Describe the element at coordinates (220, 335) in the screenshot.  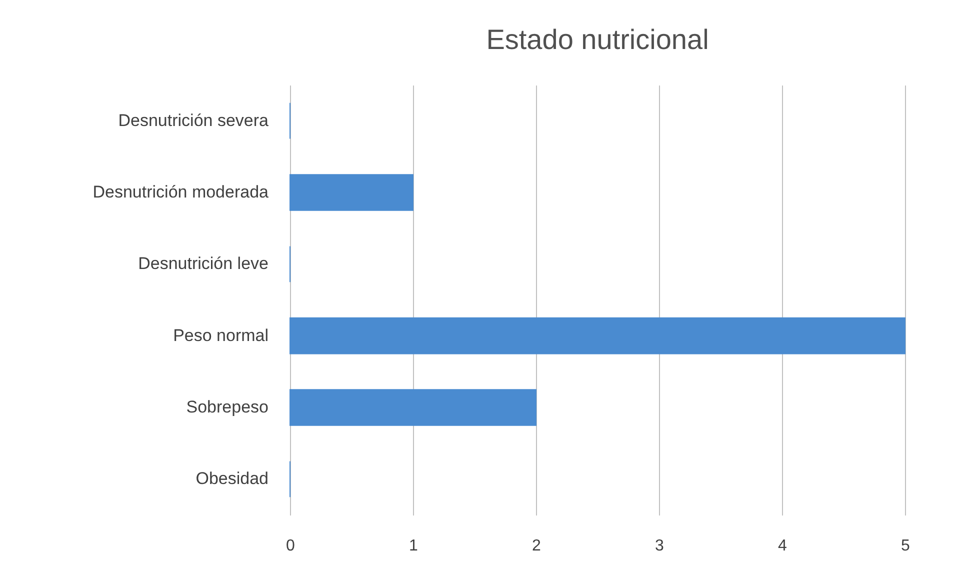
I see `y-tick-label: Peso normal` at that location.